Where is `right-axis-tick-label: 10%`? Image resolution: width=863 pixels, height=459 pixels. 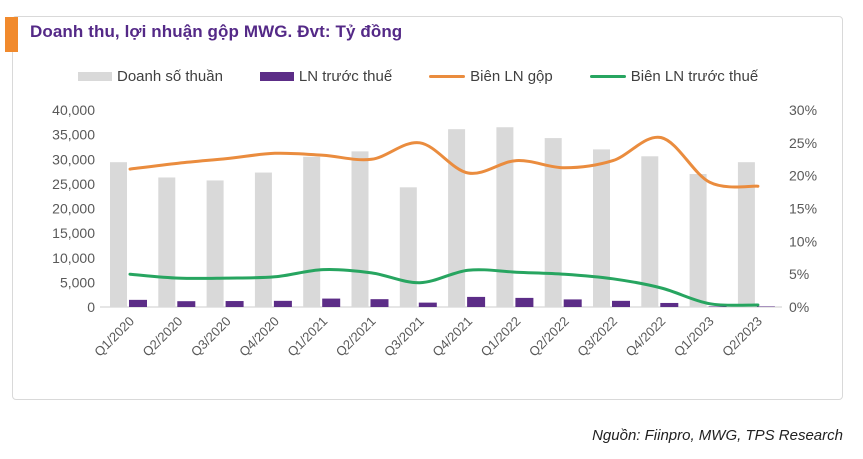
right-axis-tick-label: 10% is located at coordinates (803, 241).